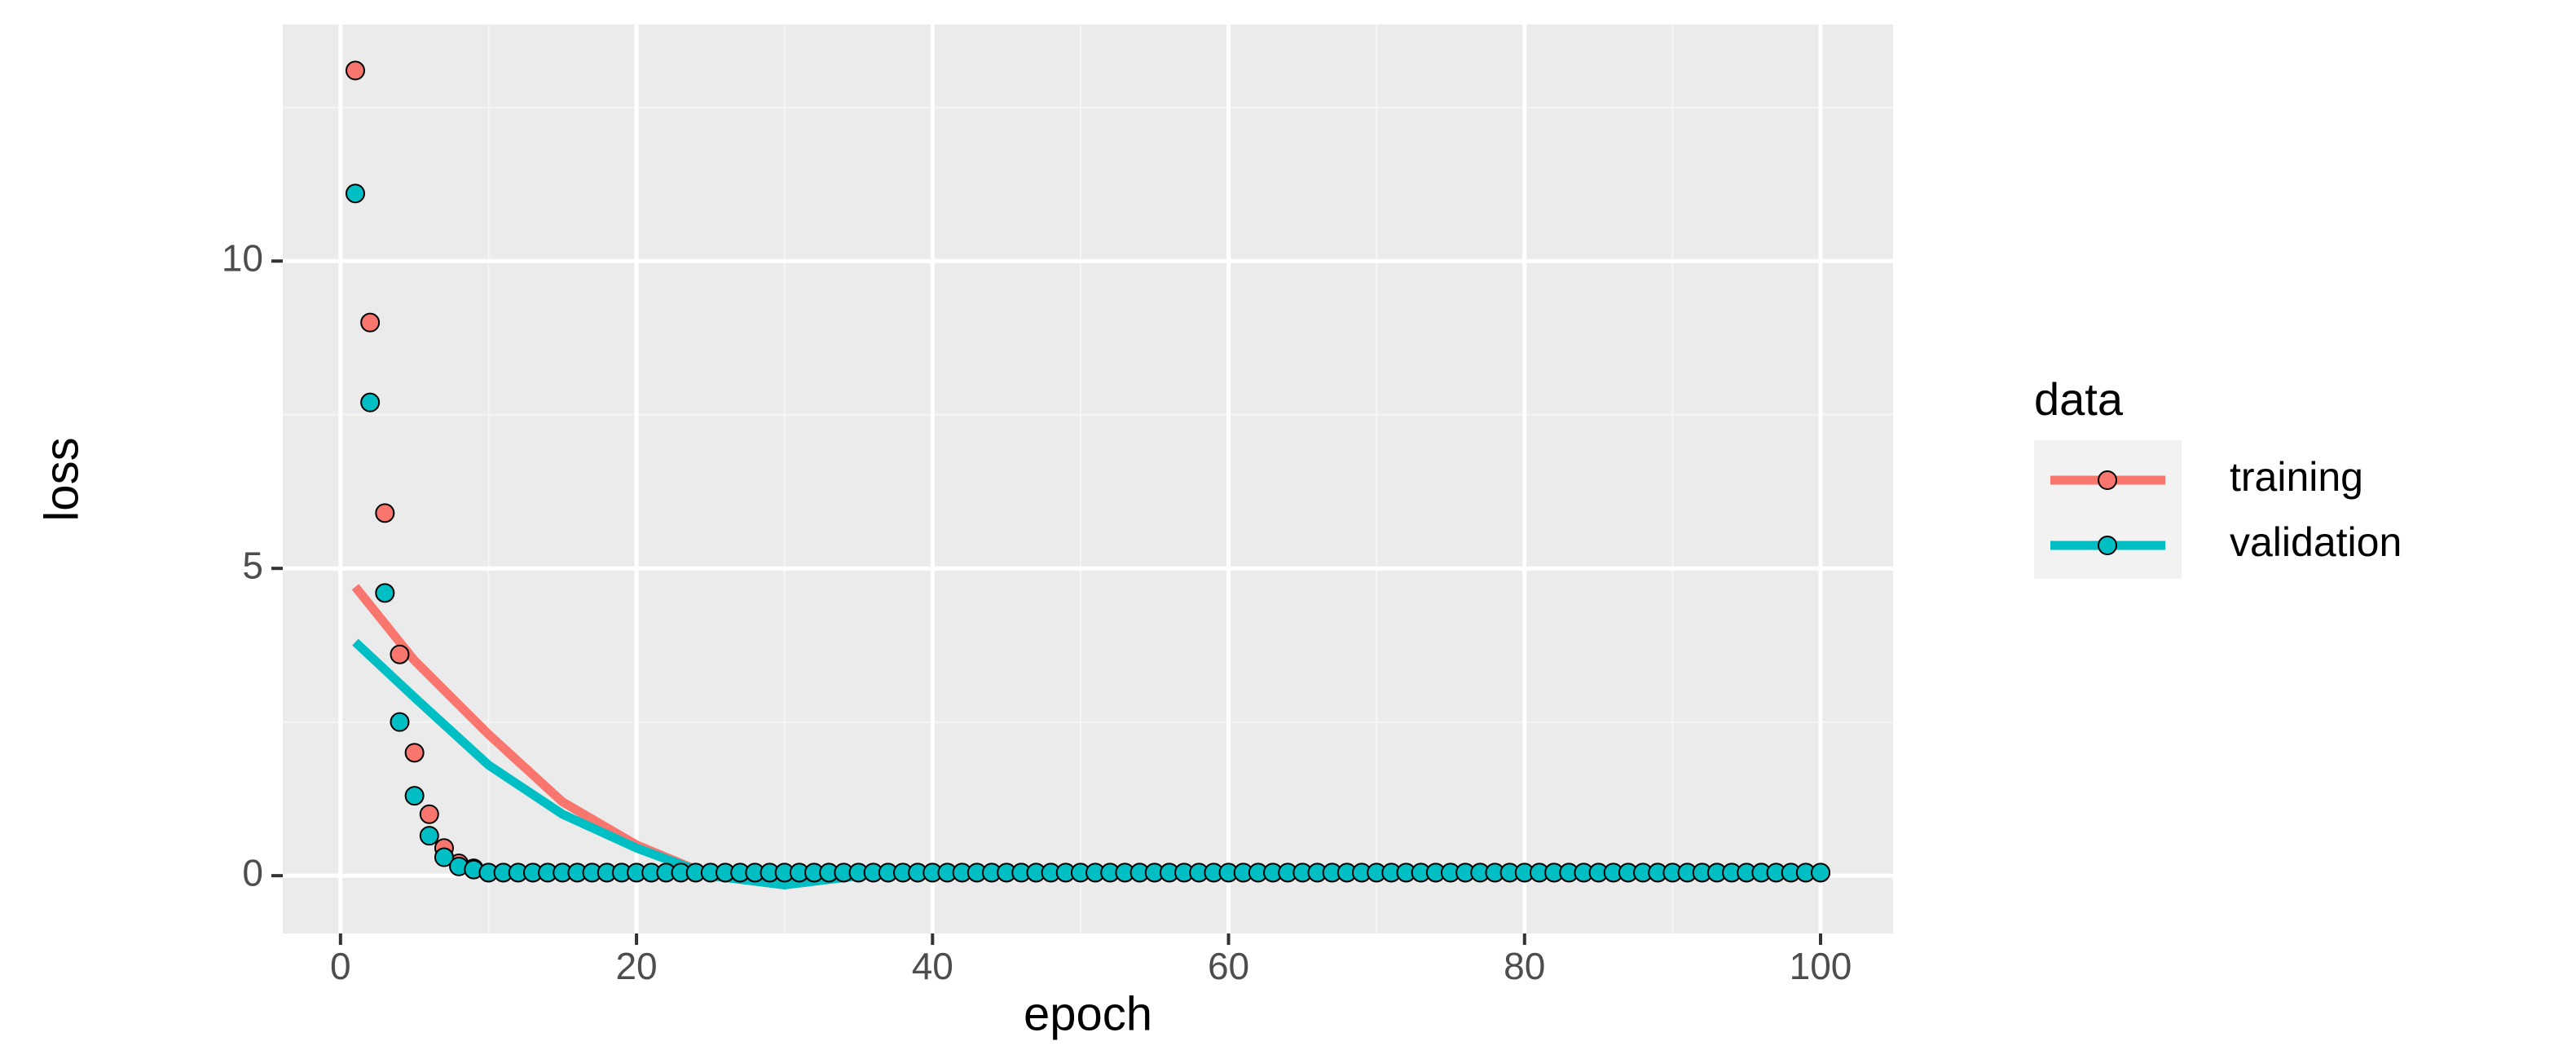 Image resolution: width=2576 pixels, height=1059 pixels. Describe the element at coordinates (636, 966) in the screenshot. I see `x-tick-label: 20` at that location.